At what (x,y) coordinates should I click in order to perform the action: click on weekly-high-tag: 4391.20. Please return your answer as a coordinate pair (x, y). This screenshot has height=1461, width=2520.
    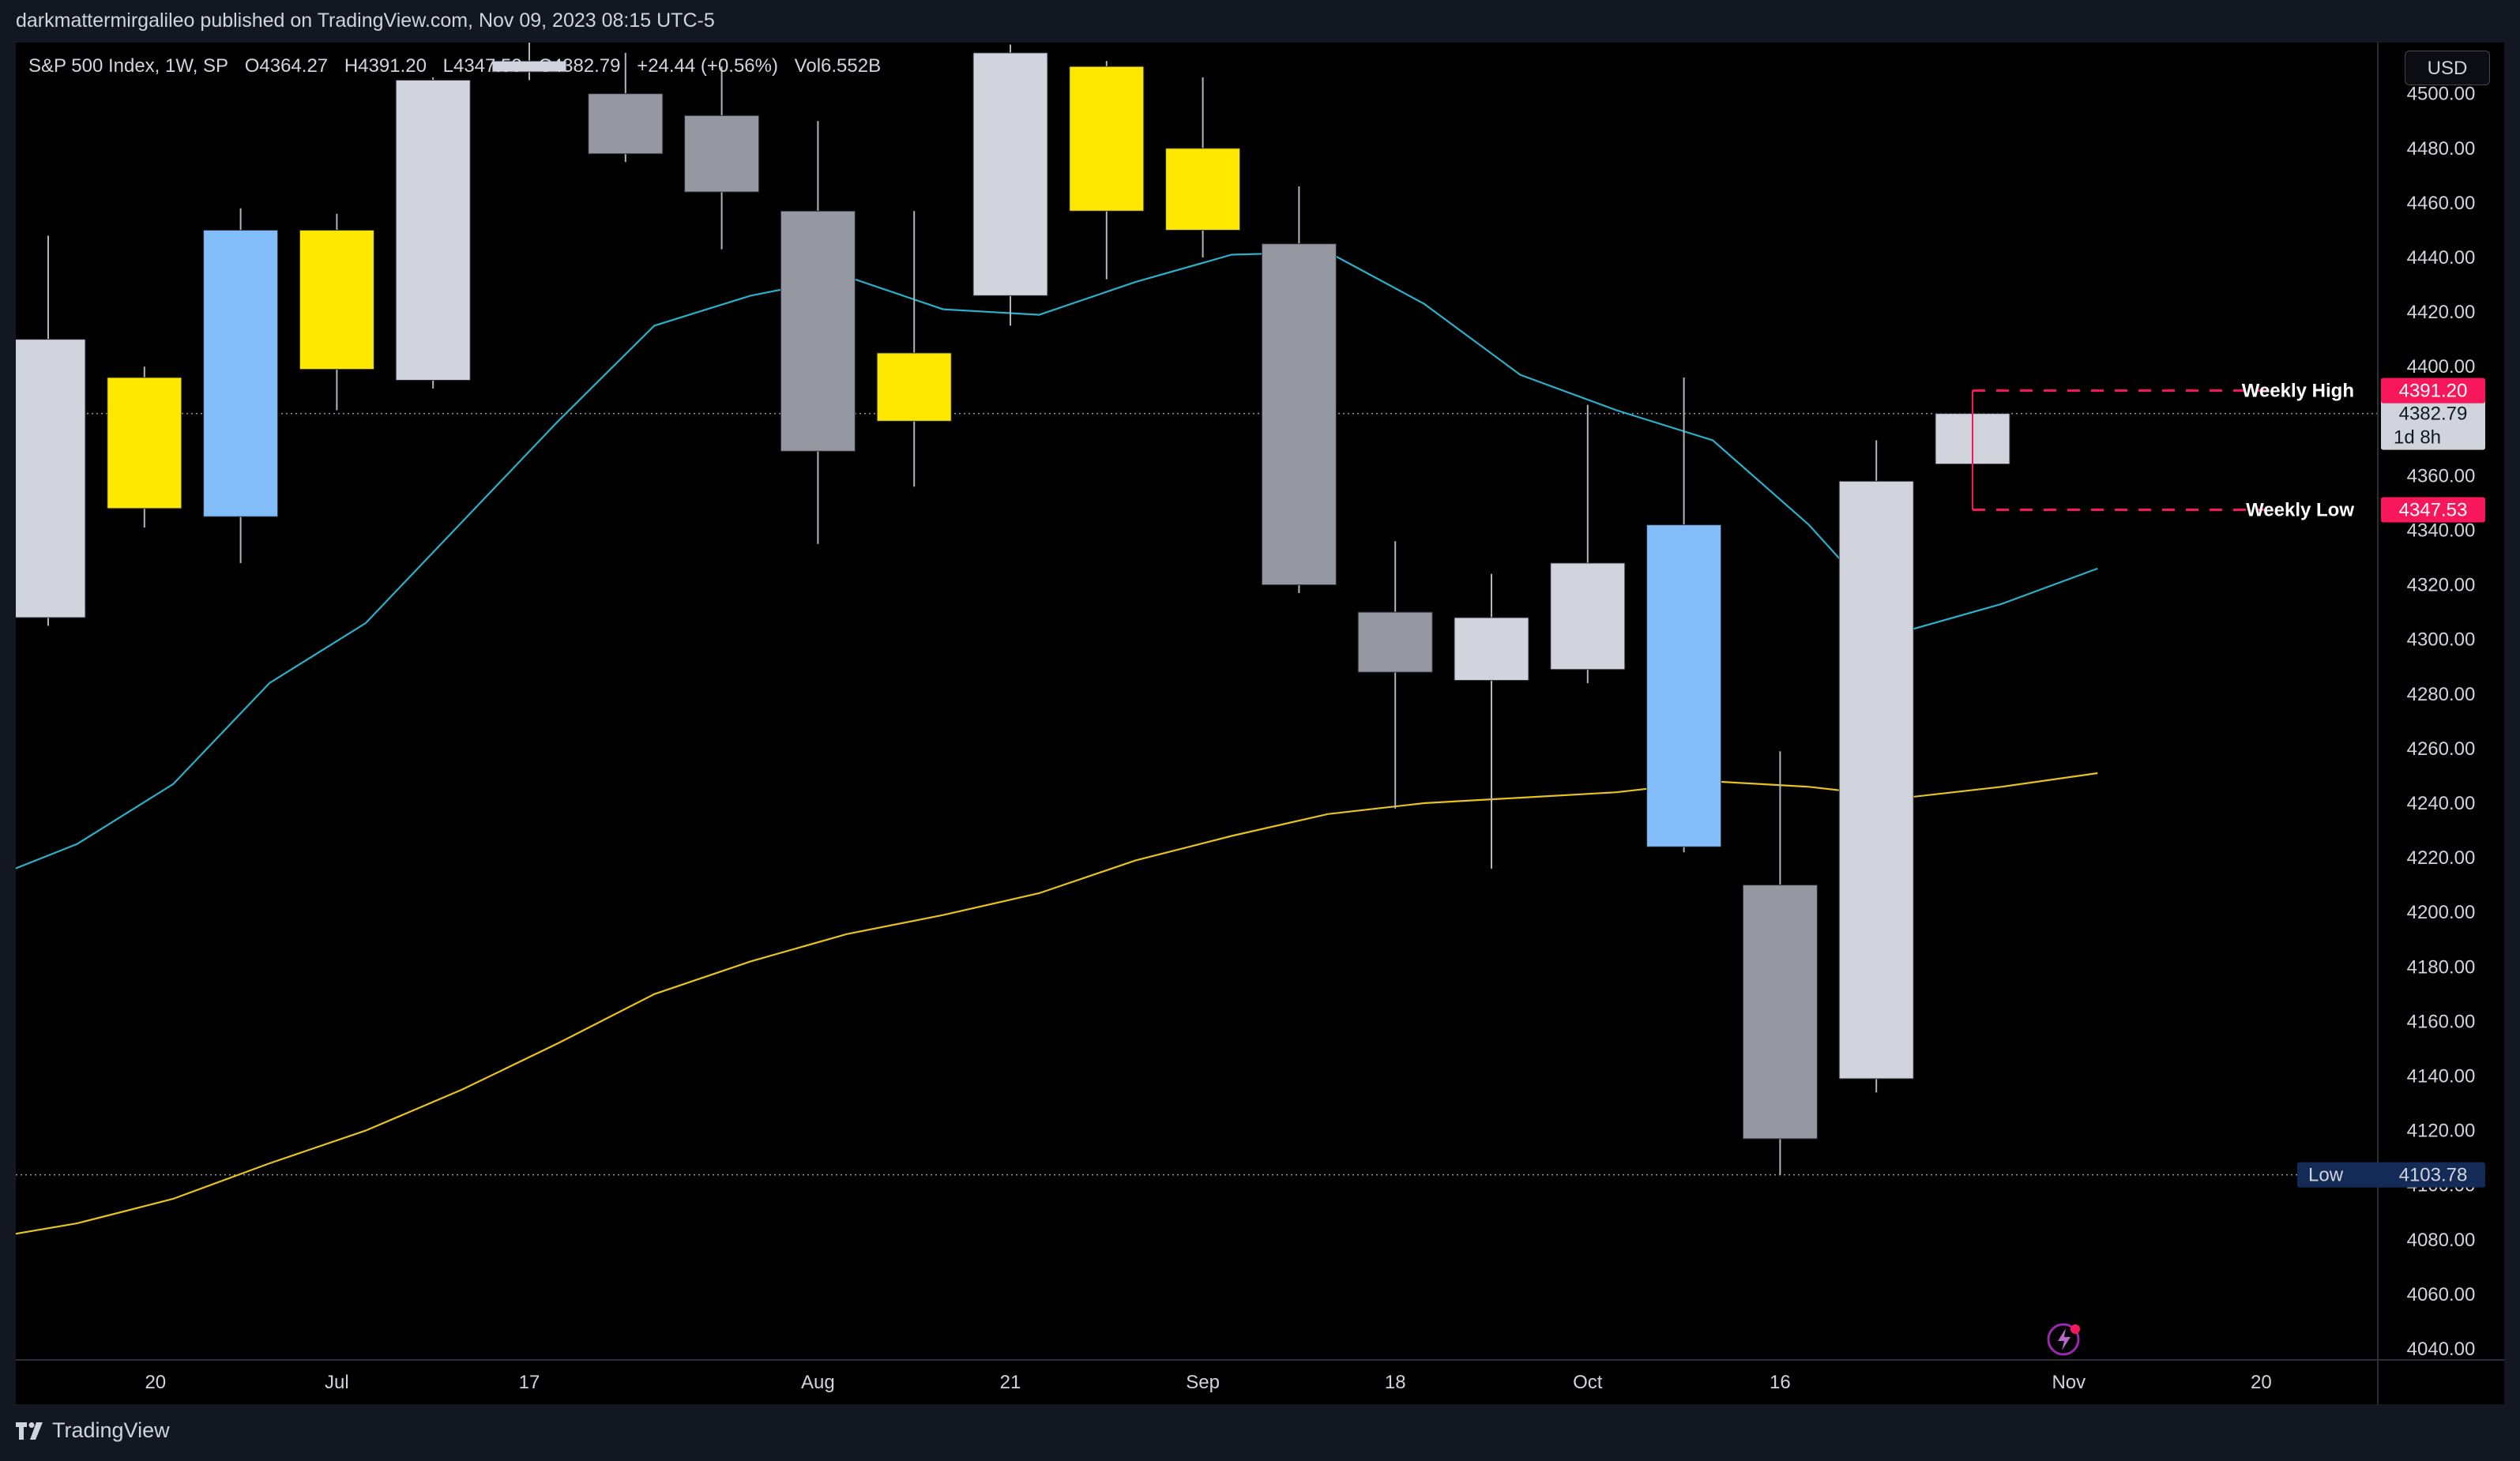
    Looking at the image, I should click on (2433, 392).